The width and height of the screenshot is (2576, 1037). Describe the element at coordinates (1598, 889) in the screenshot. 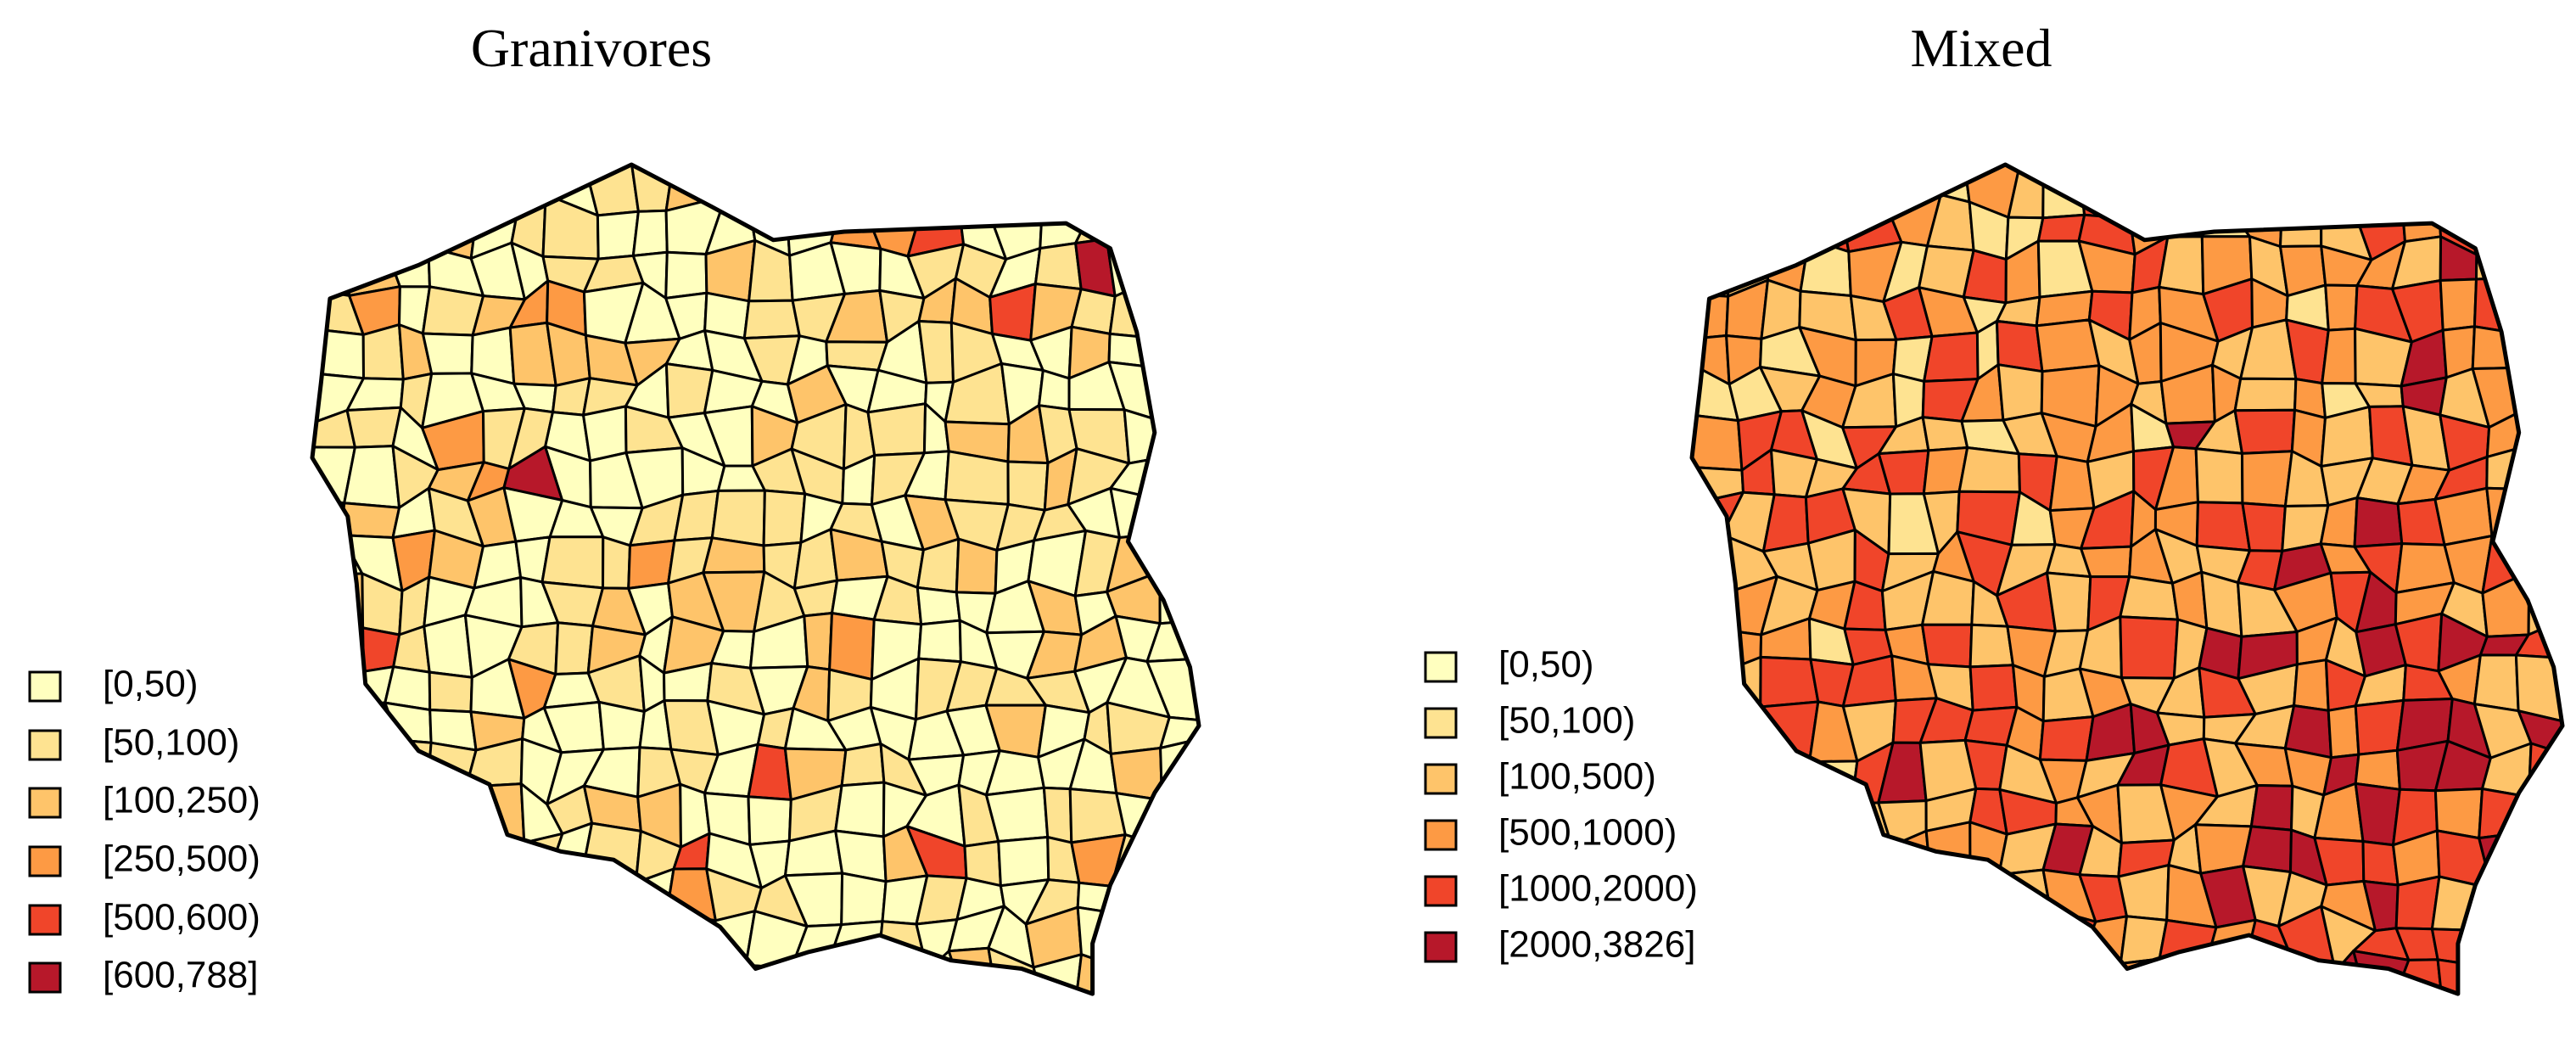

I see `legend-label: [1000,2000)` at that location.